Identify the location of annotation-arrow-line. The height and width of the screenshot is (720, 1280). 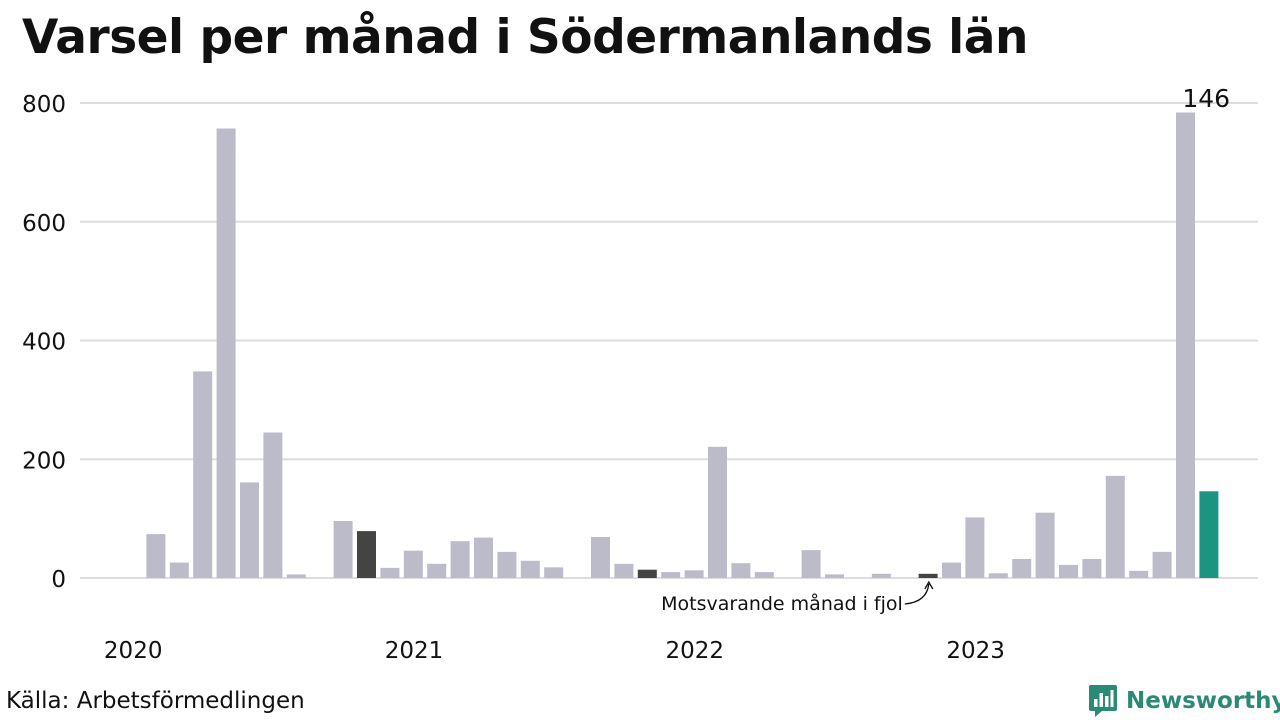
(917, 594).